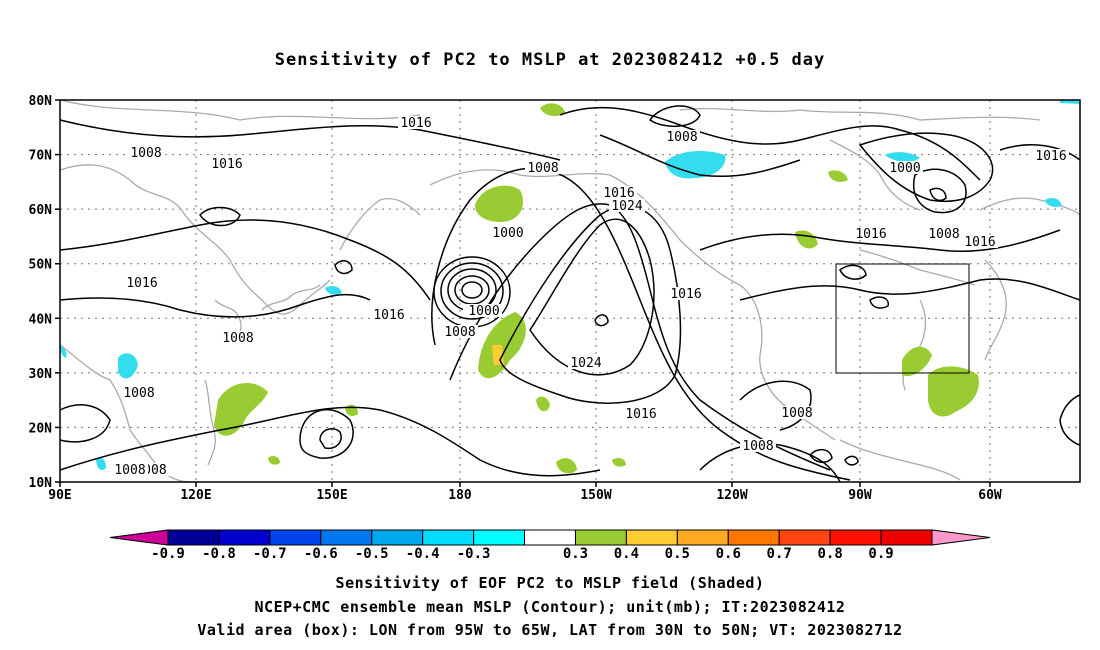  Describe the element at coordinates (880, 554) in the screenshot. I see `colorbar-label: 0.9` at that location.